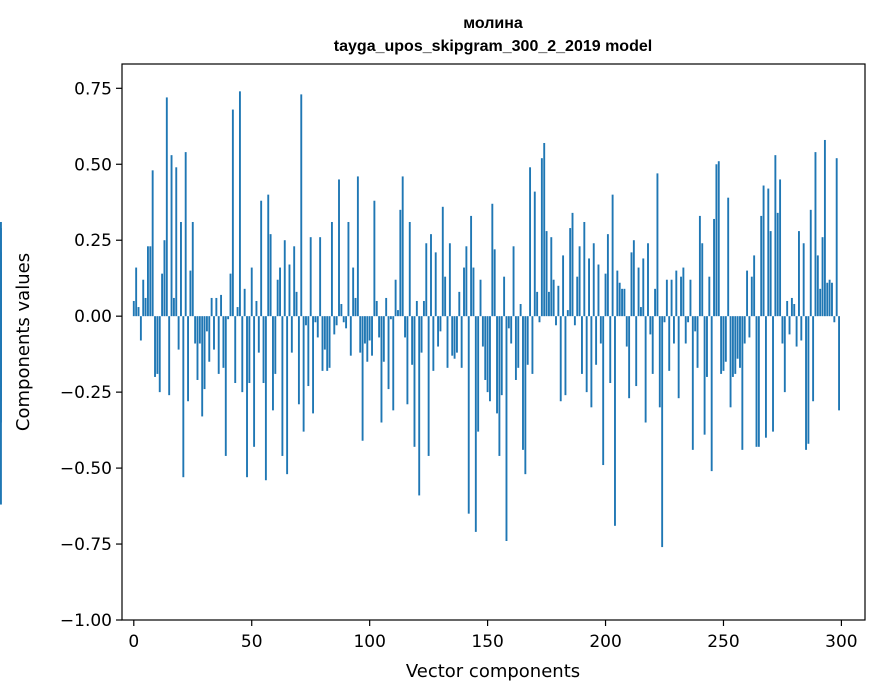 Image resolution: width=880 pixels, height=696 pixels. Describe the element at coordinates (252, 642) in the screenshot. I see `x-tick-label: 50` at that location.